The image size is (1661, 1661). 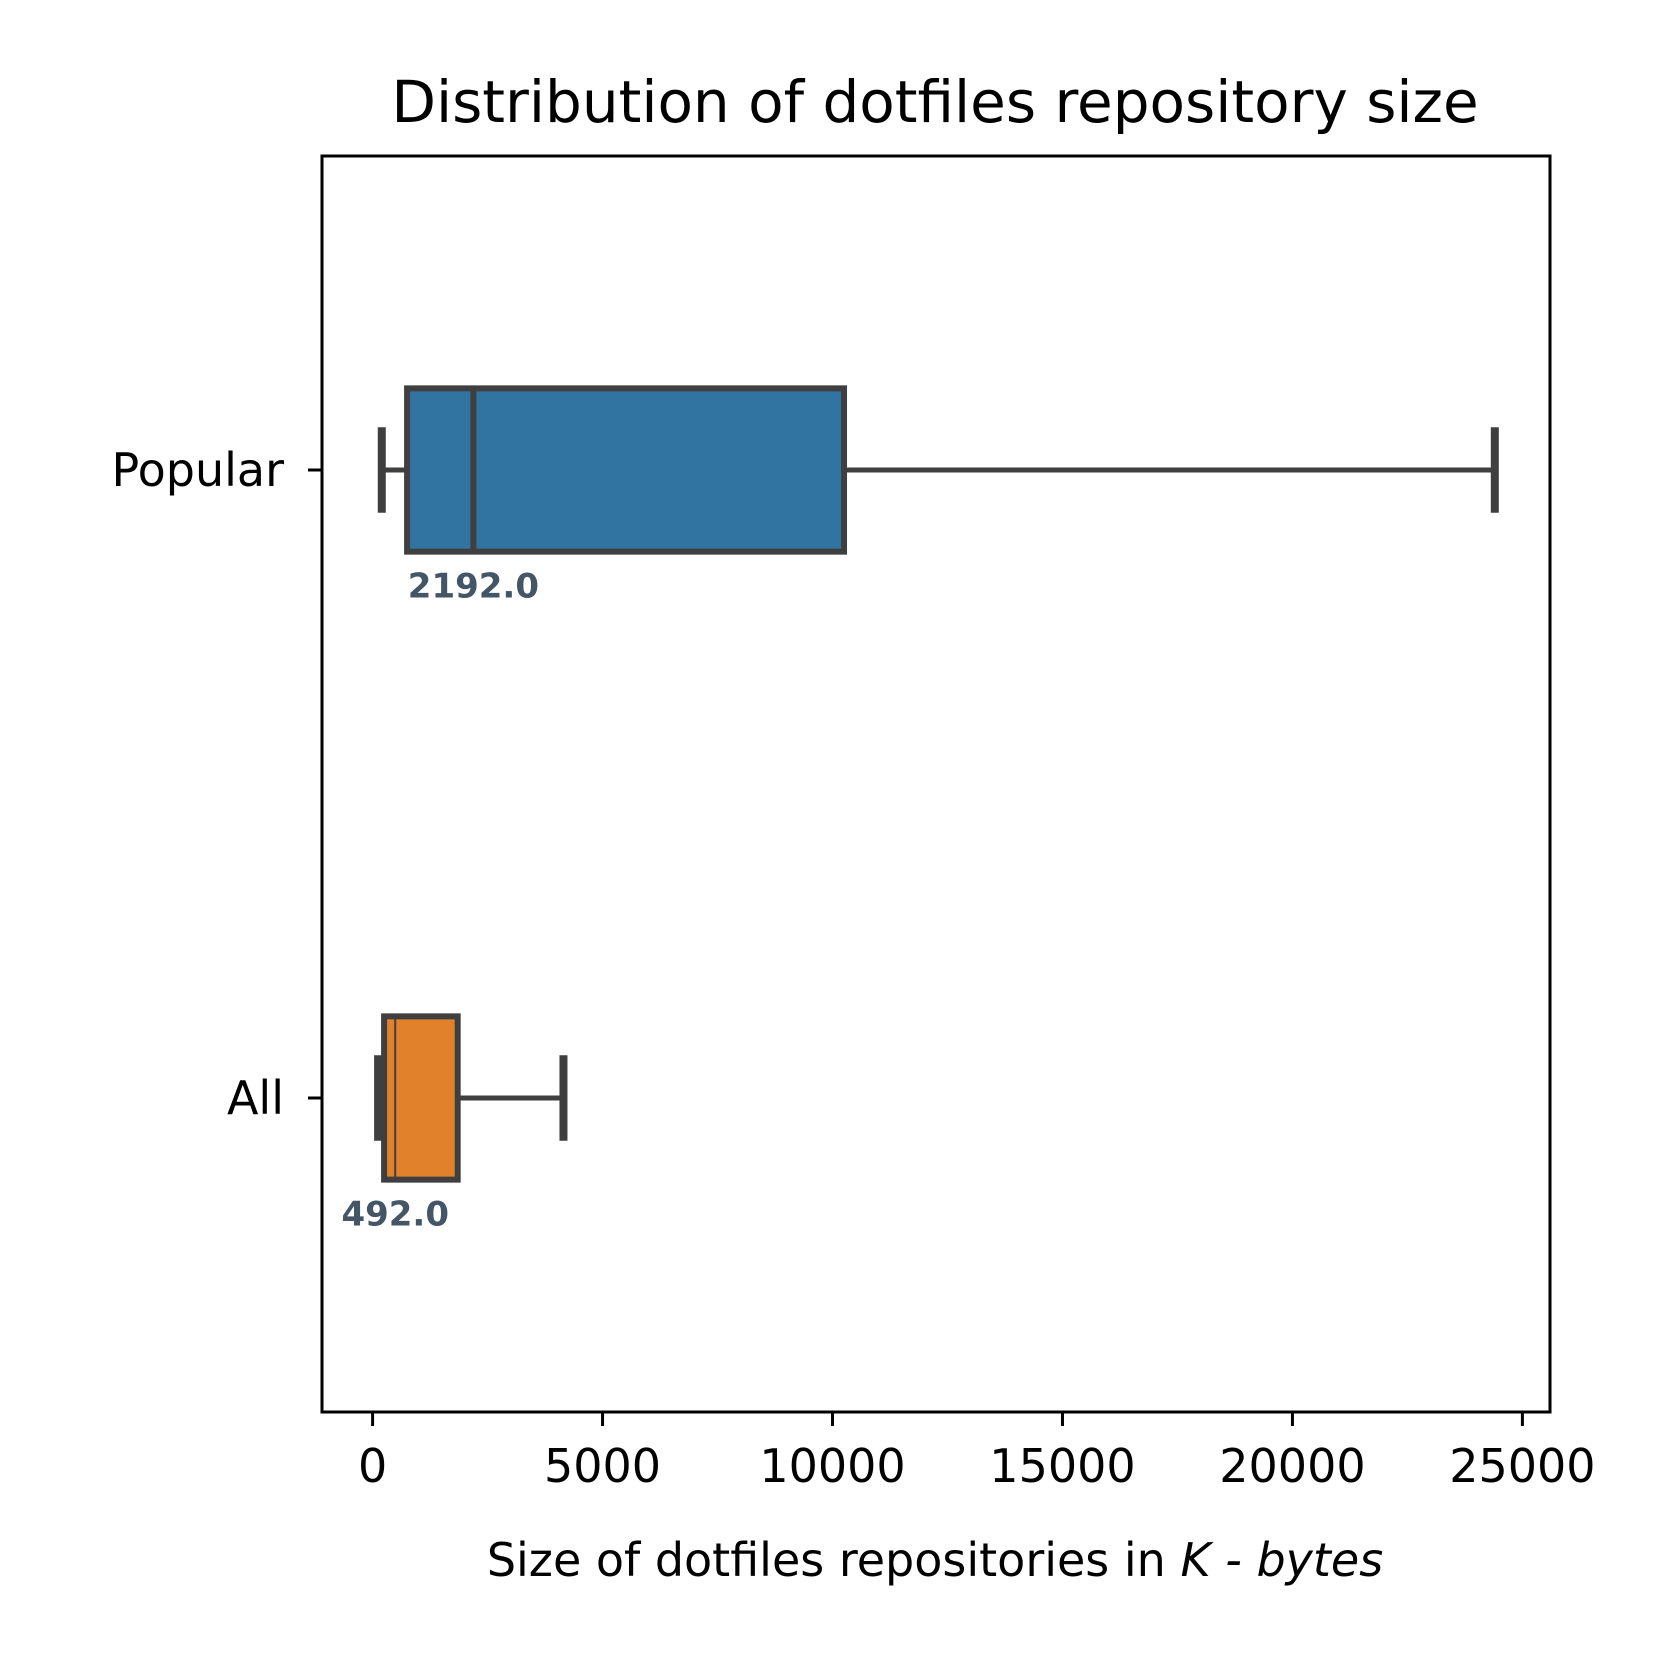 What do you see at coordinates (938, 496) in the screenshot?
I see `box-group: 2192.0` at bounding box center [938, 496].